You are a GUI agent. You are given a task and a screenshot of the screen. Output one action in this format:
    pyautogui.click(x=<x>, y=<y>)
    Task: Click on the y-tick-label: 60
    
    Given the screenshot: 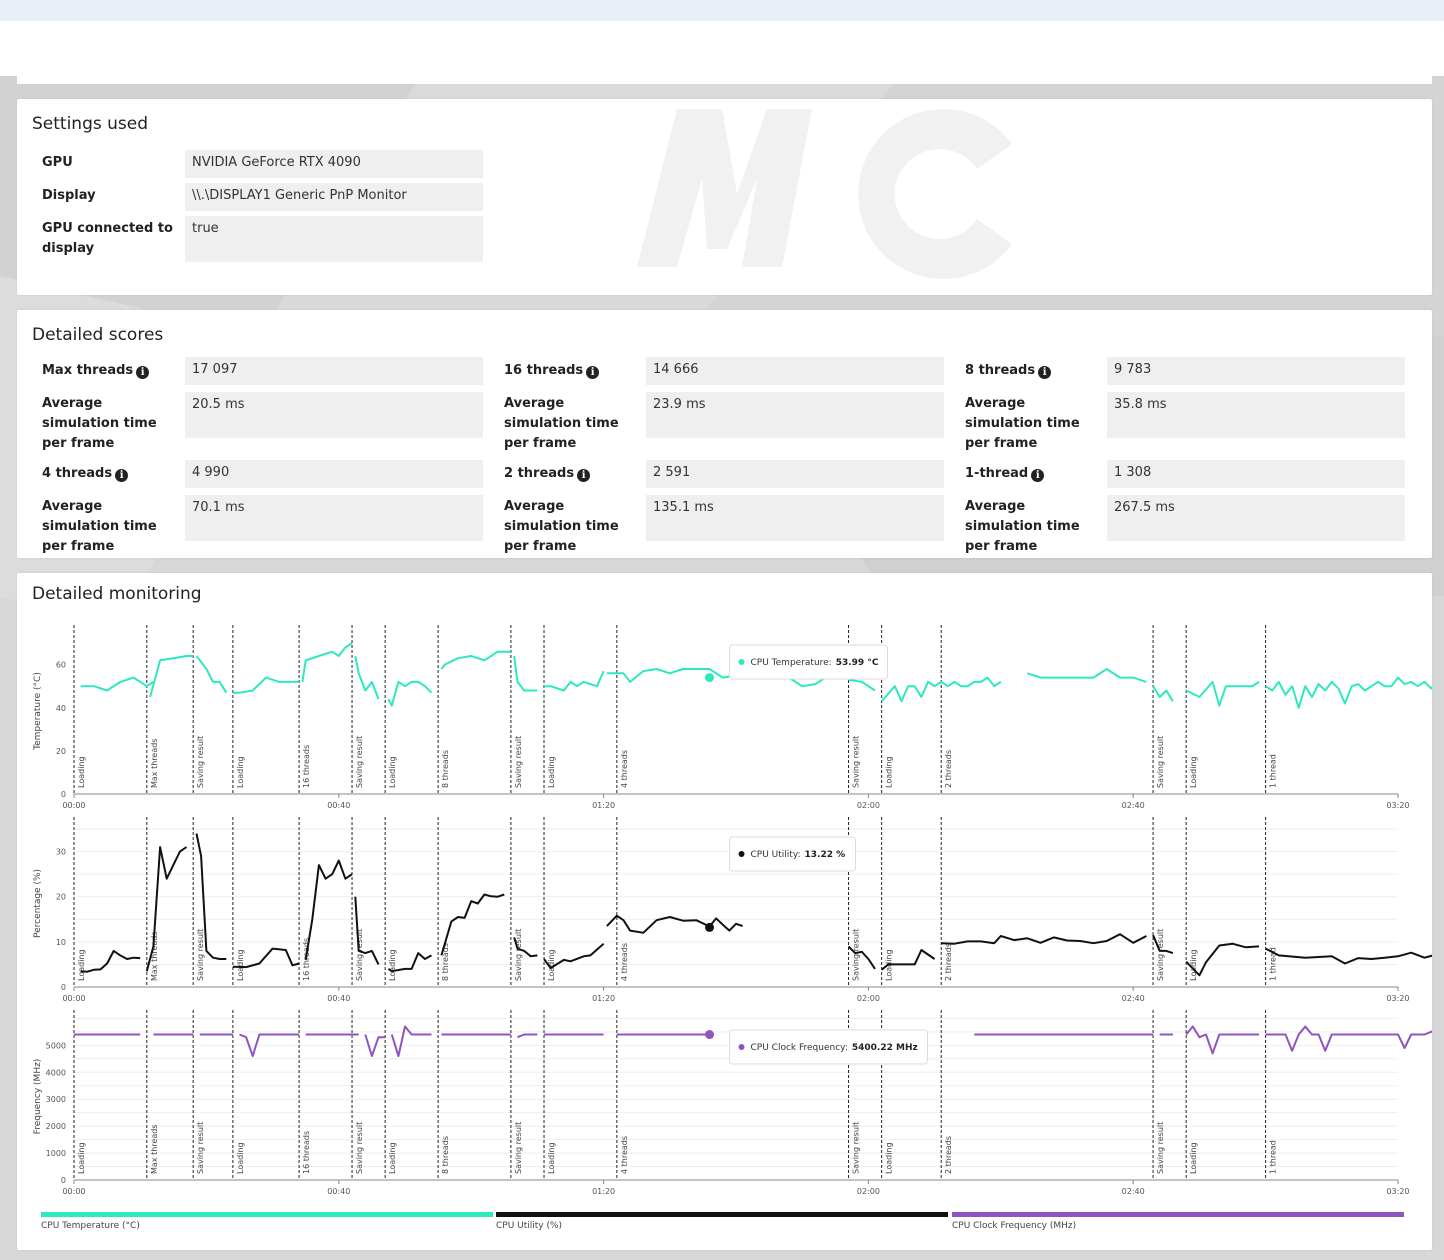 What is the action you would take?
    pyautogui.click(x=61, y=665)
    